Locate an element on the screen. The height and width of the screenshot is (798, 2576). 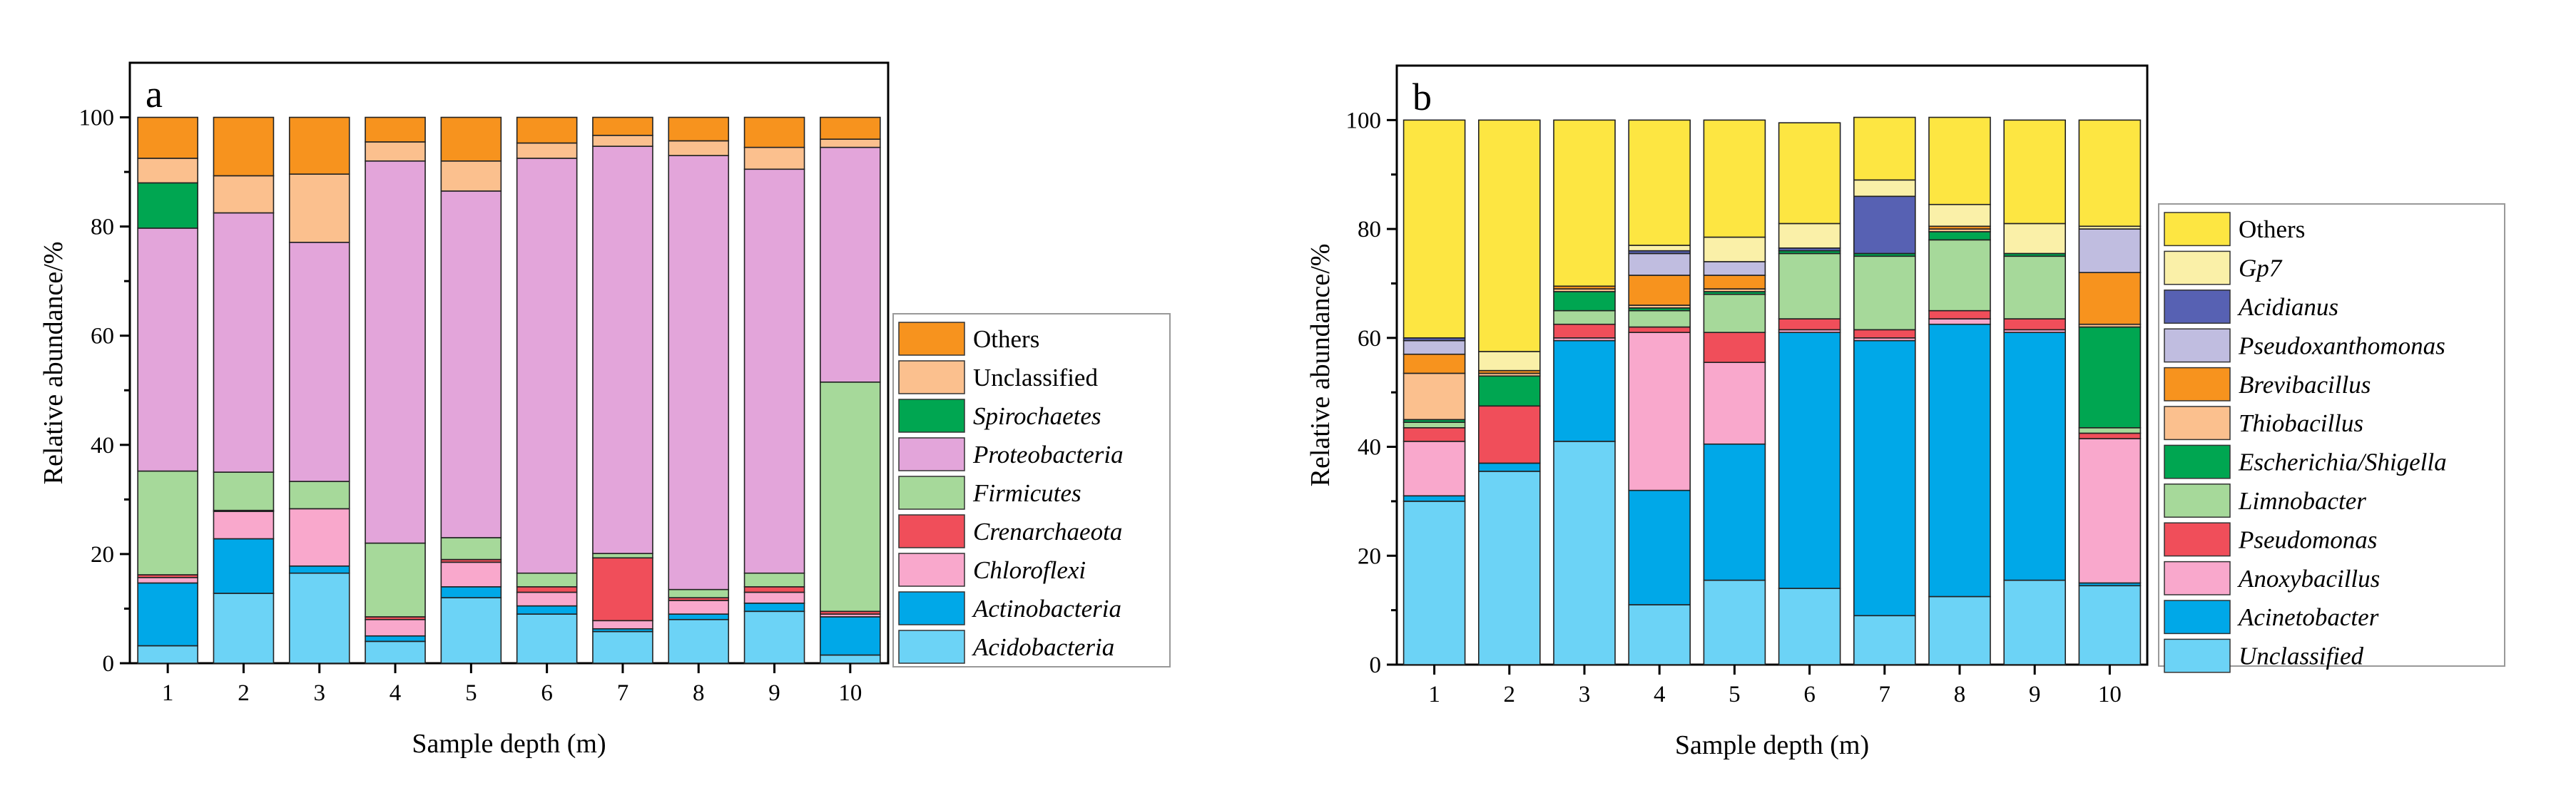
x-tick-label: 5 is located at coordinates (1735, 694).